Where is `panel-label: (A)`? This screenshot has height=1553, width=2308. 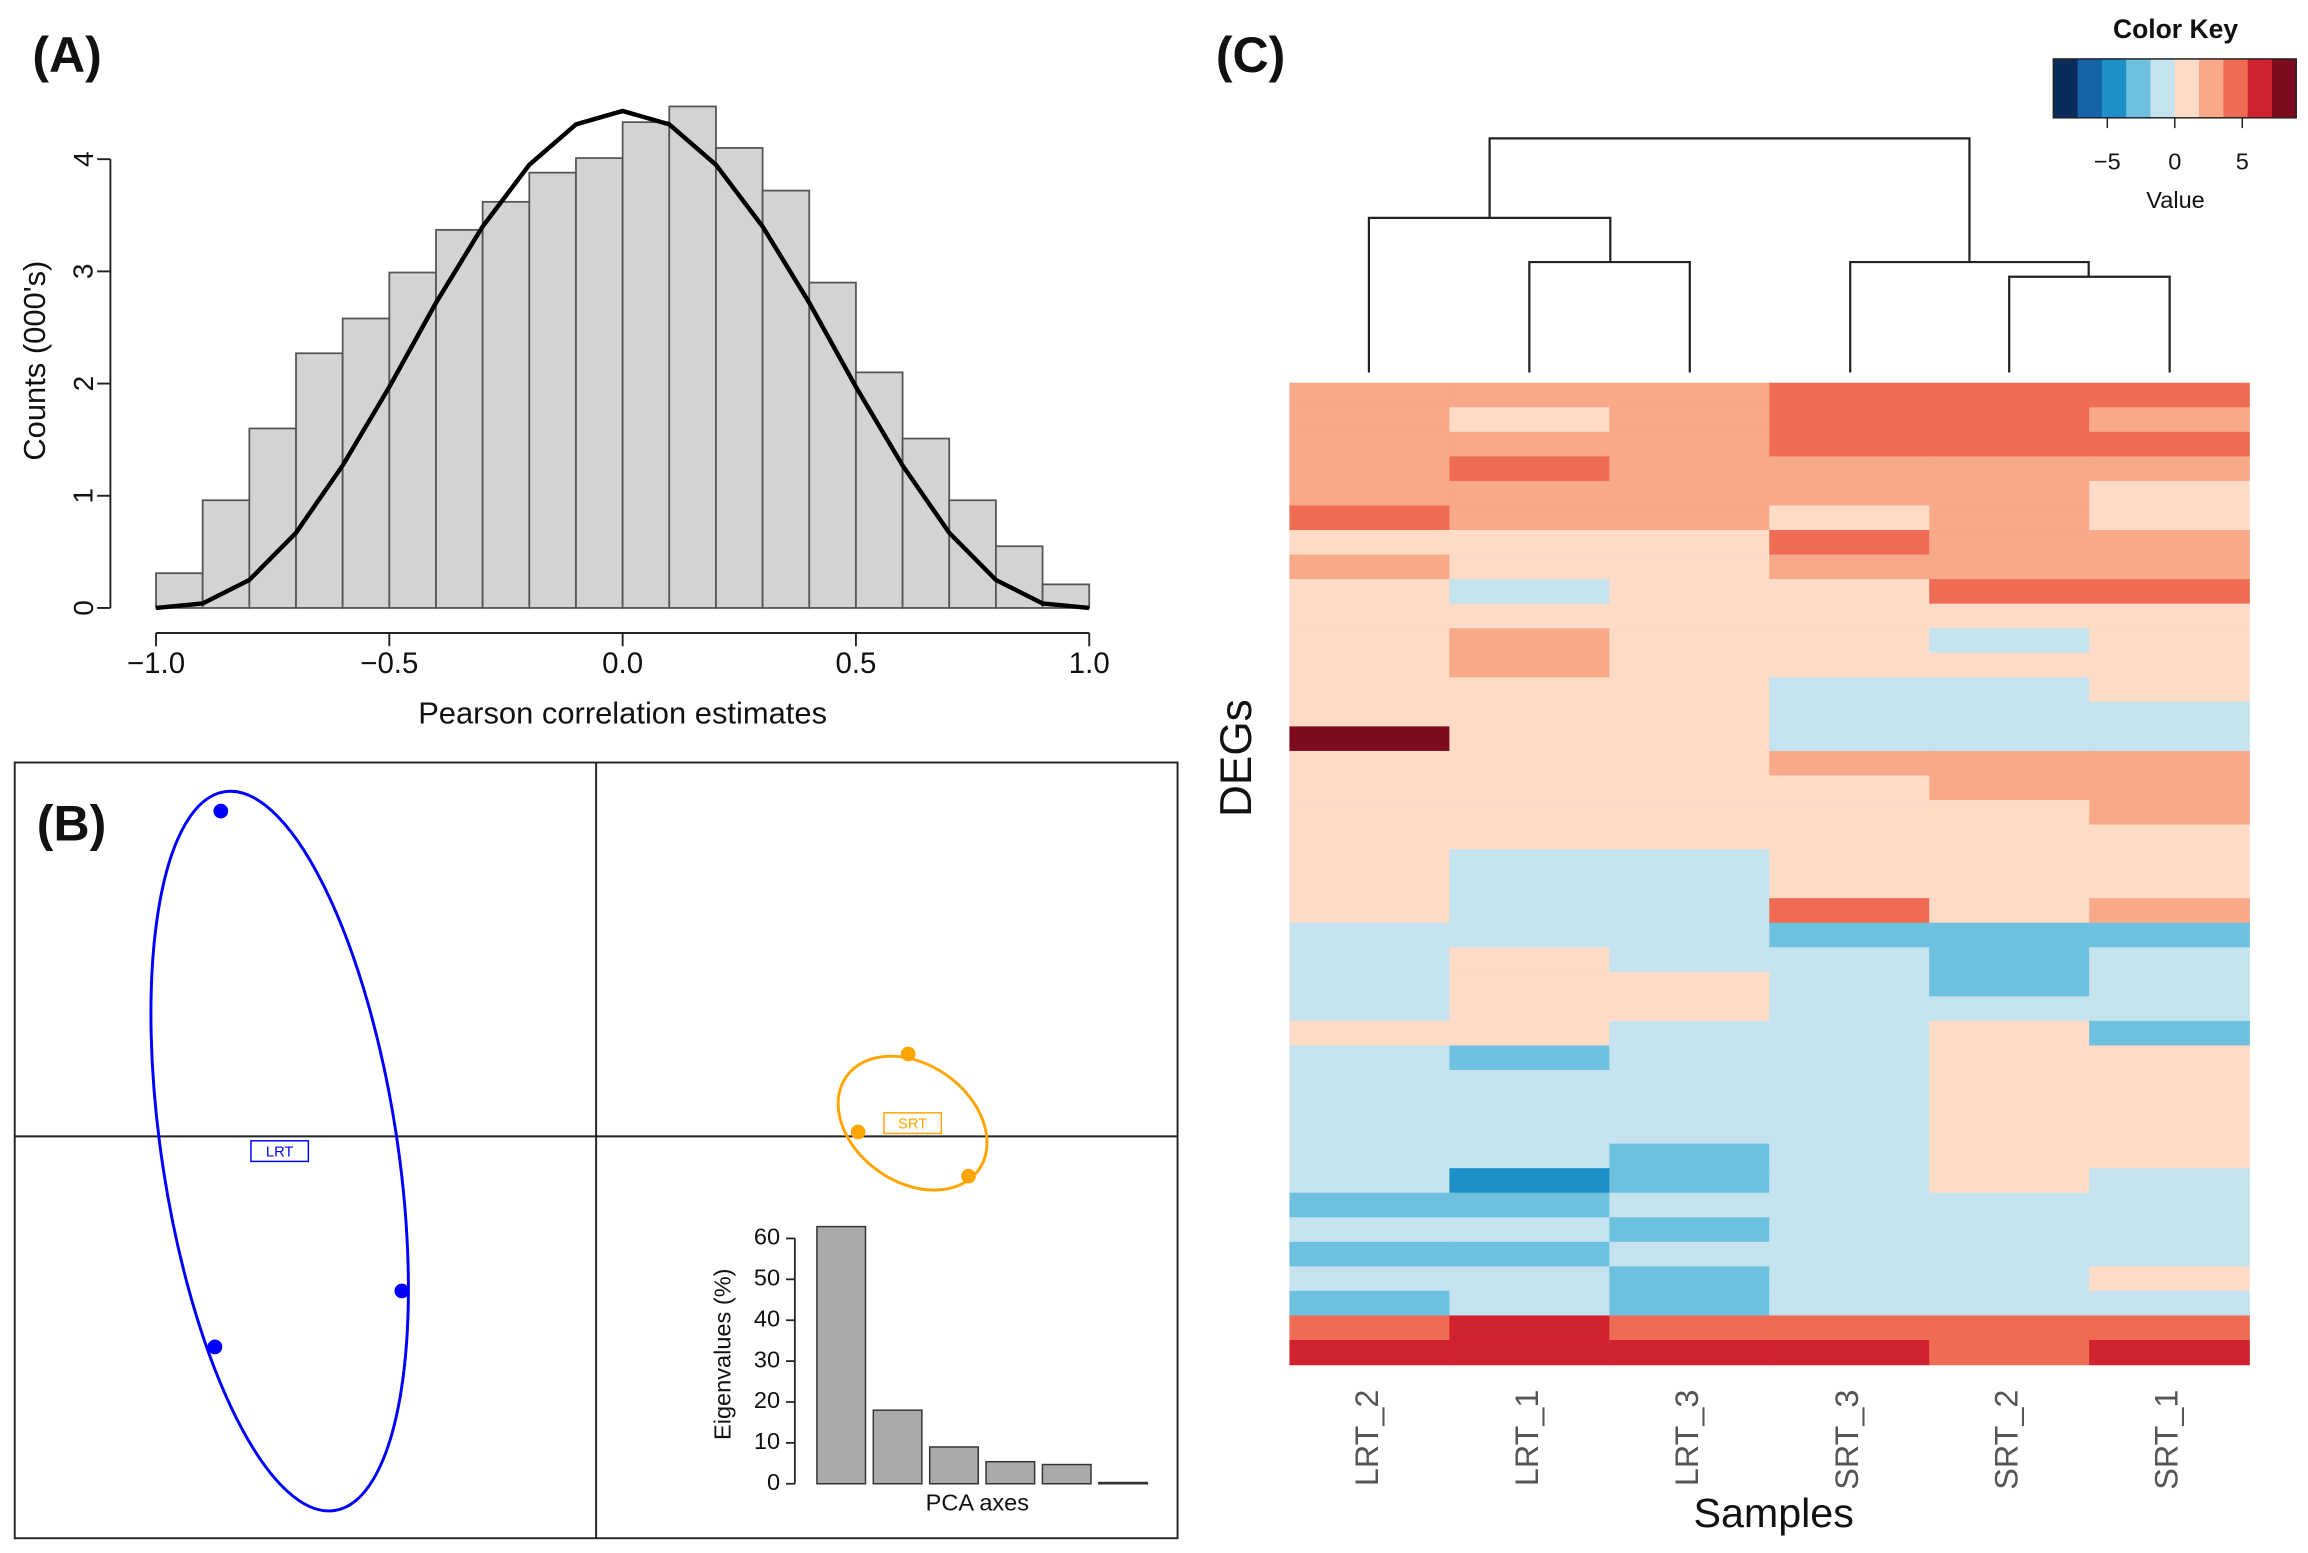 panel-label: (A) is located at coordinates (66, 55).